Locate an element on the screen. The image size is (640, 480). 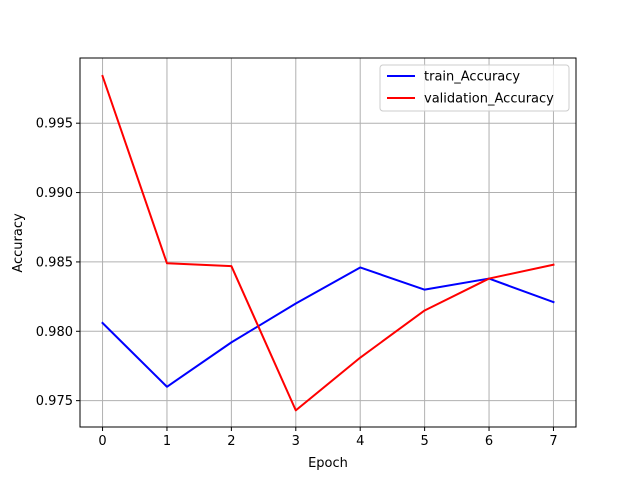
legend-label-validation: validation_Accuracy is located at coordinates (489, 99).